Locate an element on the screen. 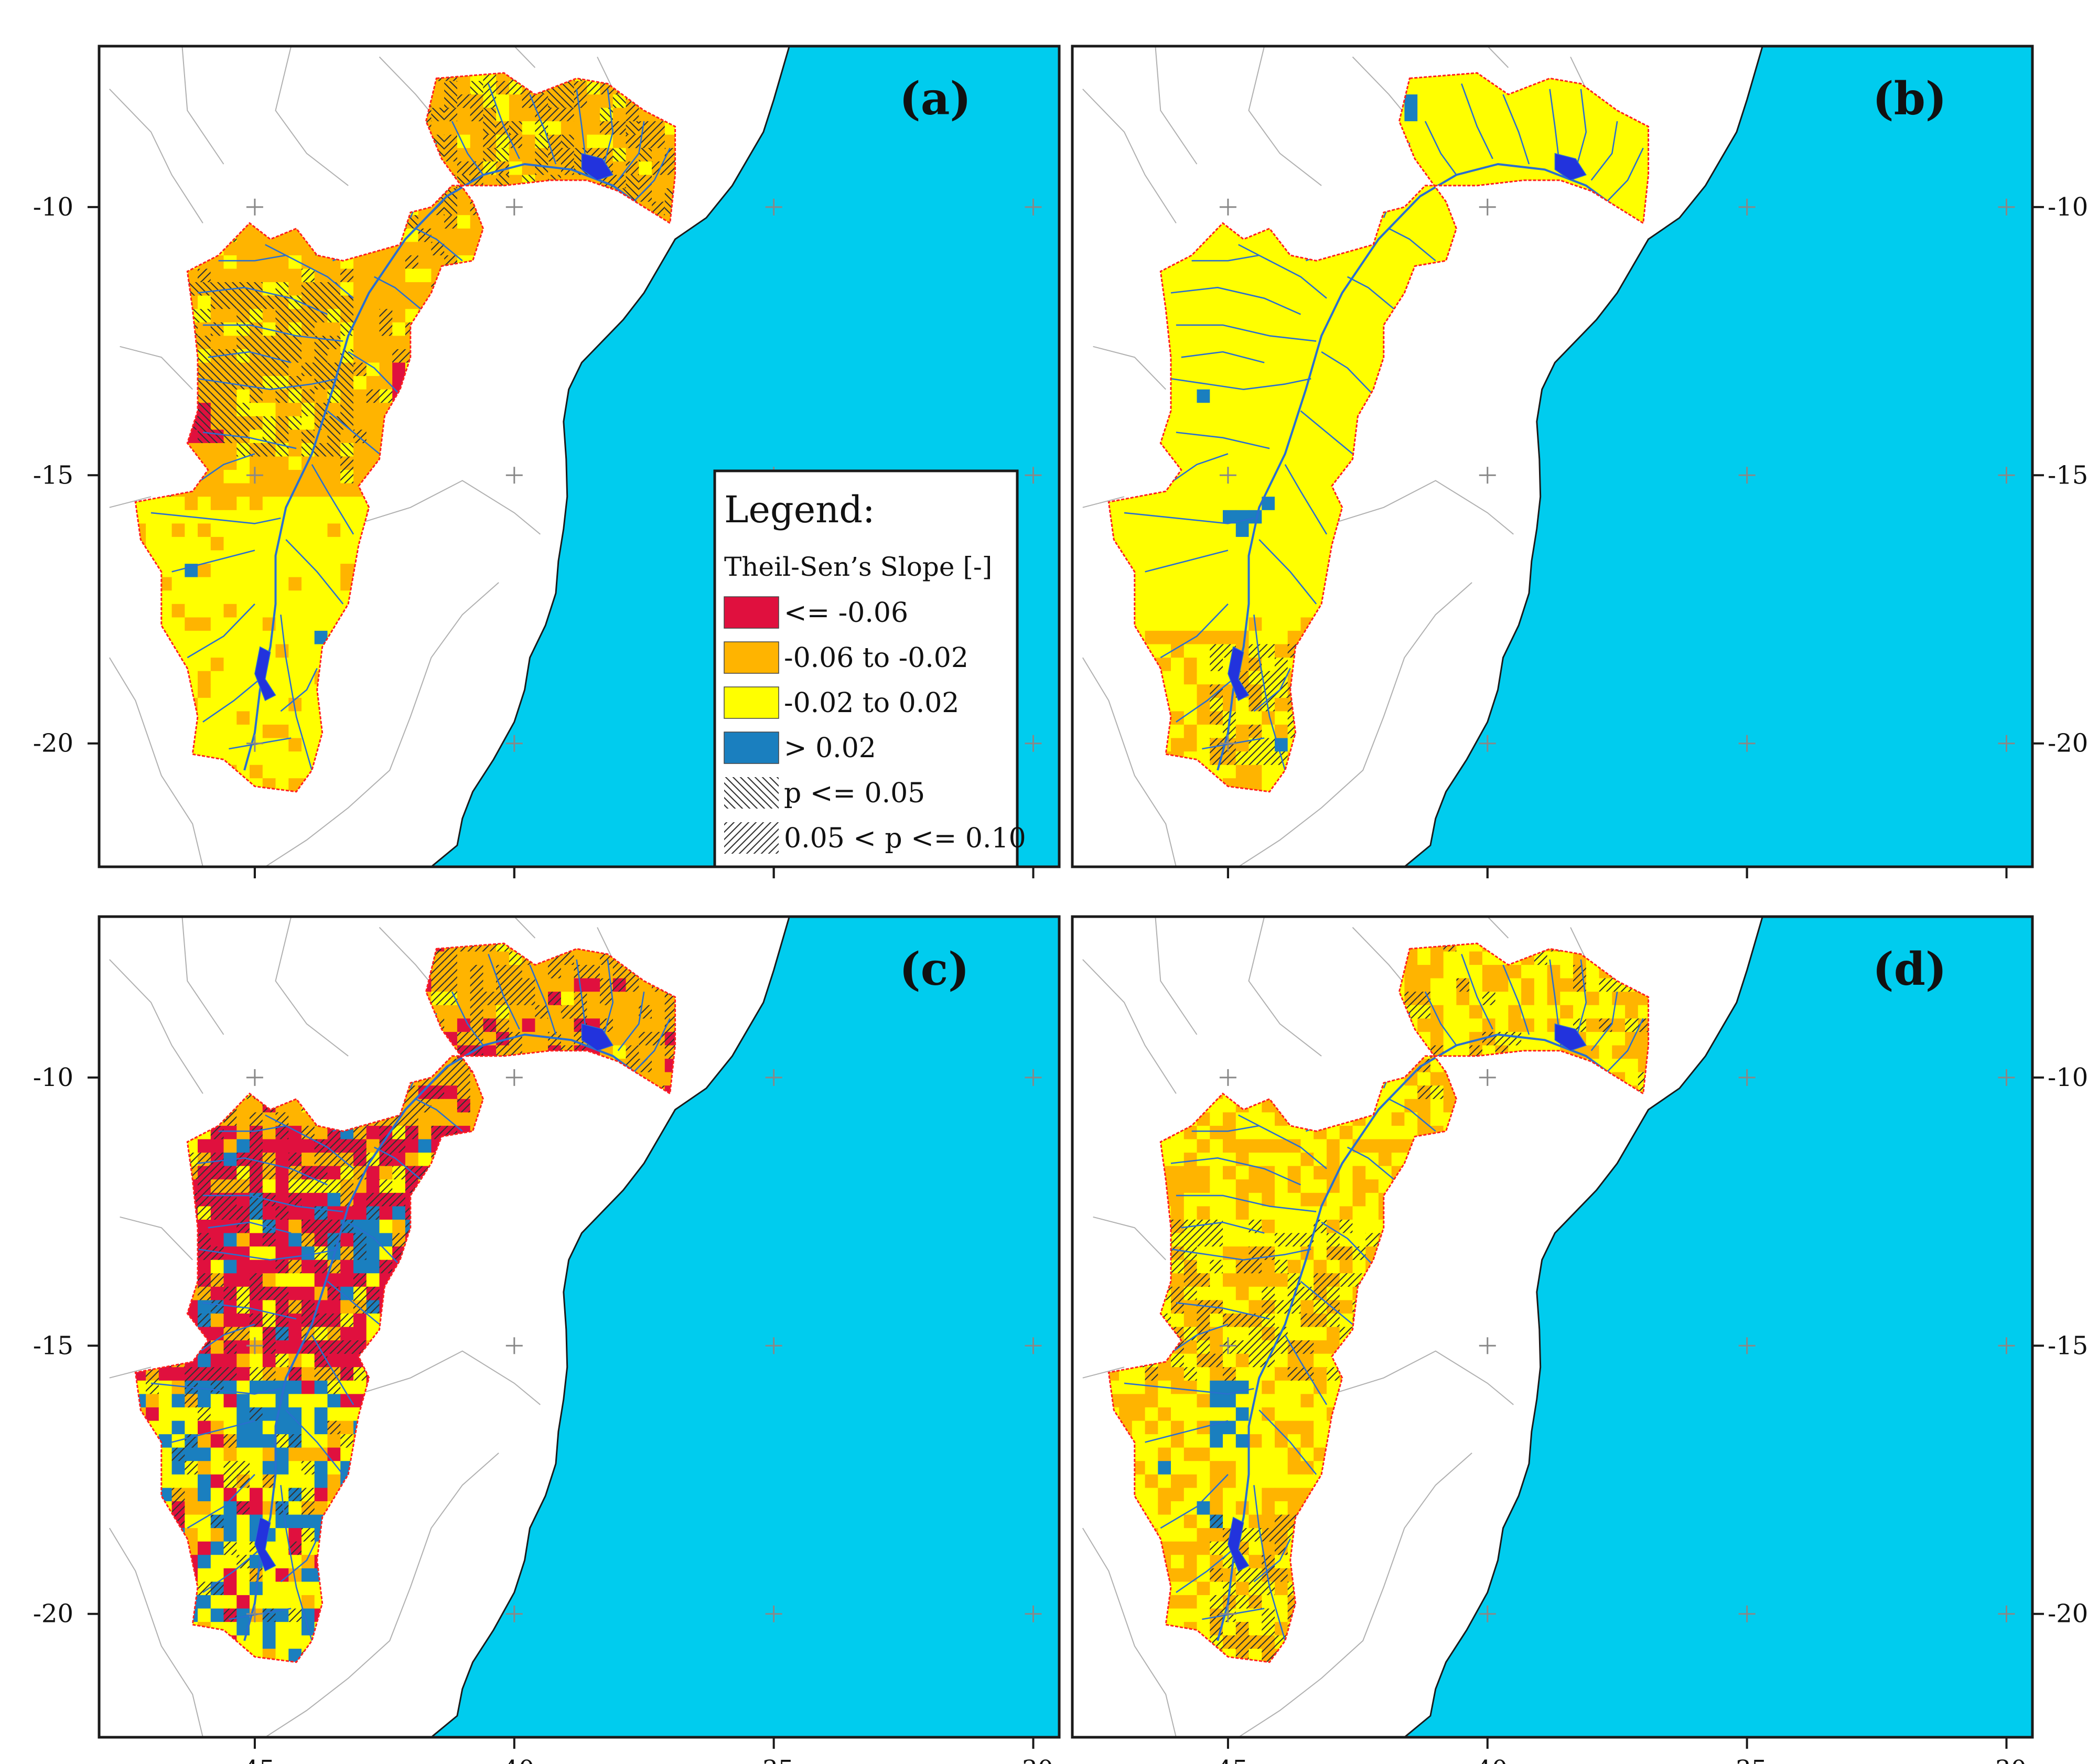 The width and height of the screenshot is (2088, 1764). panel-label: (b) is located at coordinates (1909, 98).